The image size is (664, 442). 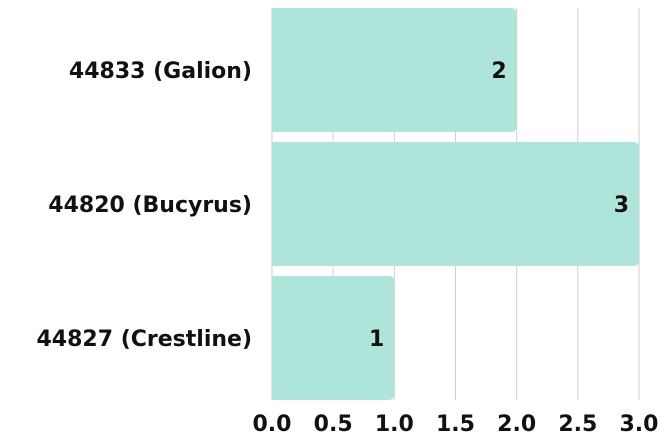 I want to click on x-tick-label: 0.5, so click(x=333, y=424).